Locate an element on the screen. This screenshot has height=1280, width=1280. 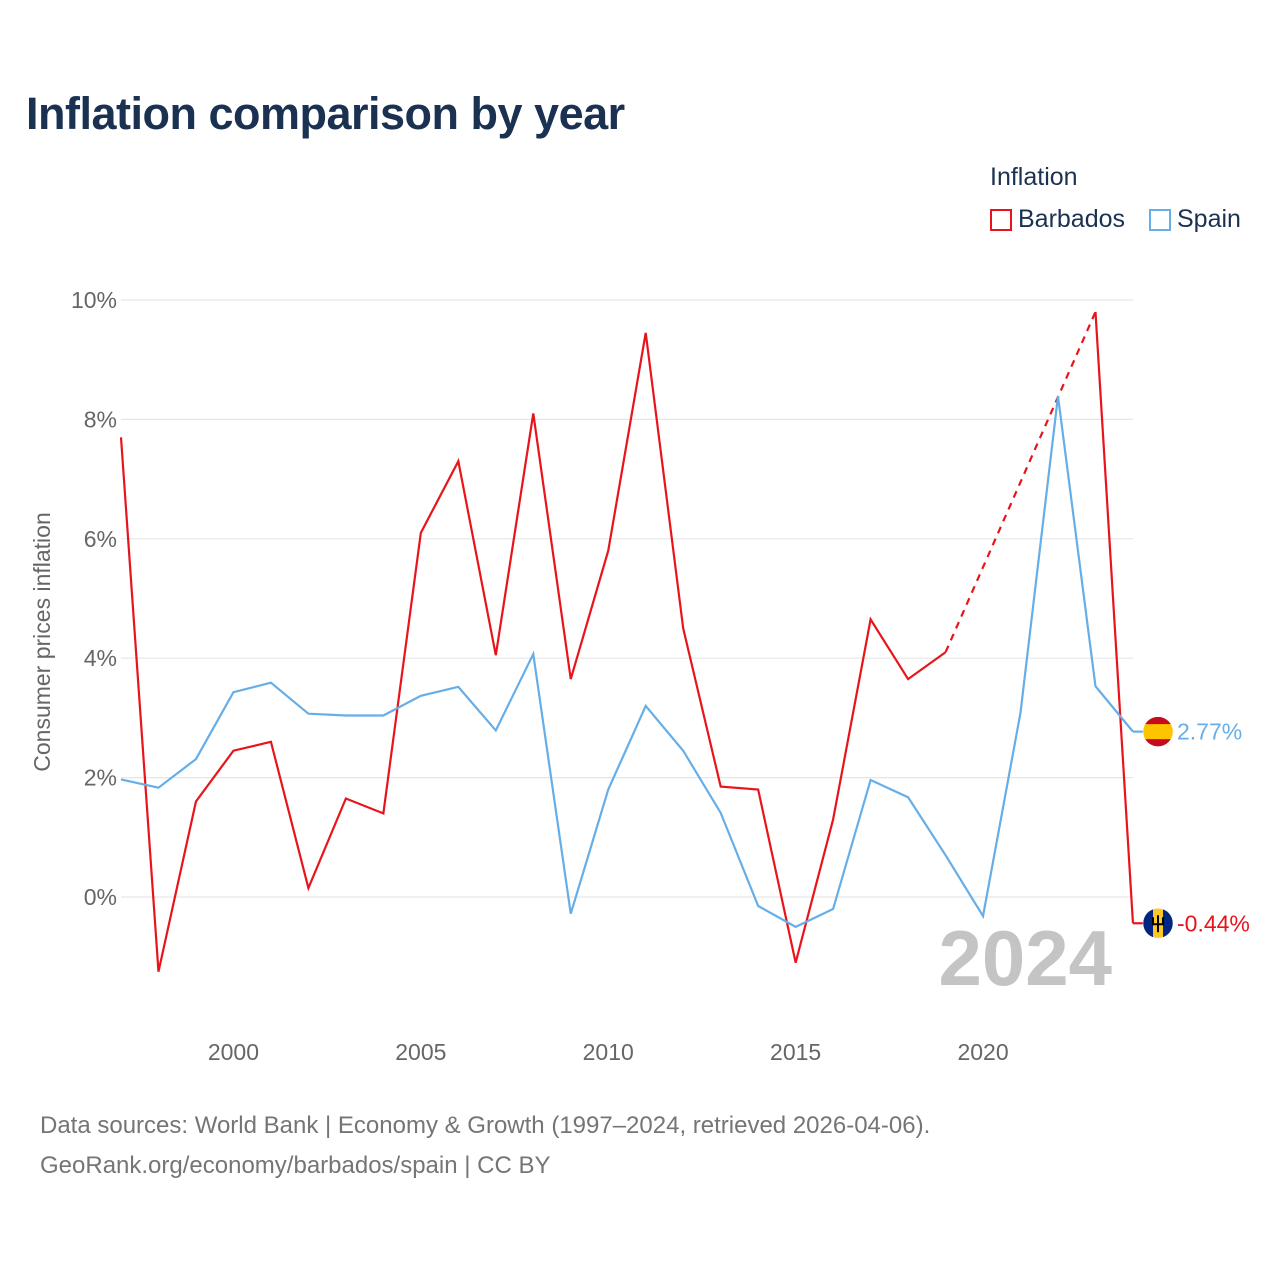
y-tick-label: 6% is located at coordinates (100, 539).